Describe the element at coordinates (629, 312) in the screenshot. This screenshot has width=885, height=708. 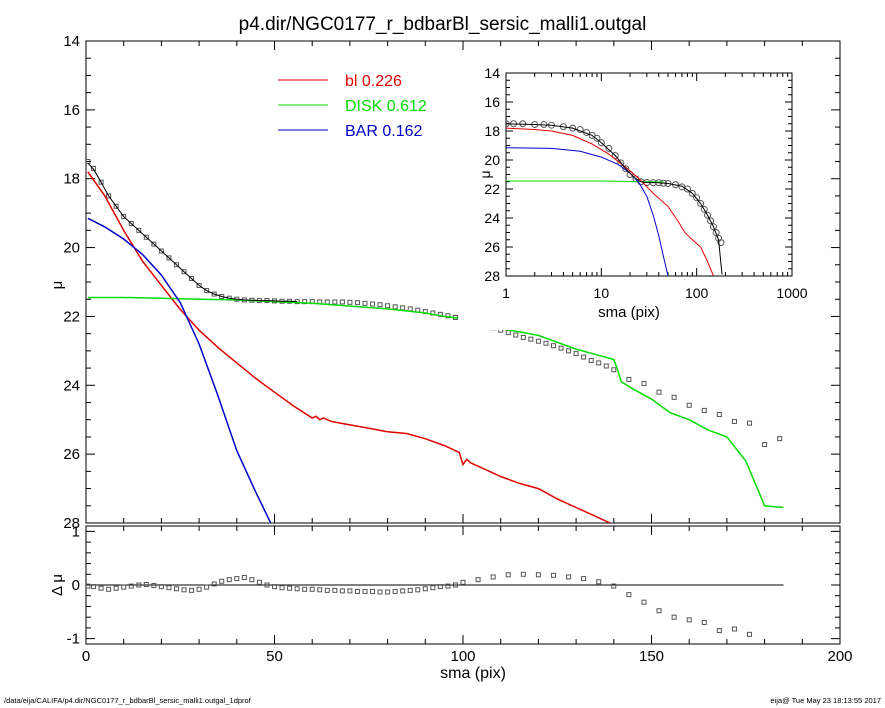
I see `inset-x-axis-label: sma (pix)` at that location.